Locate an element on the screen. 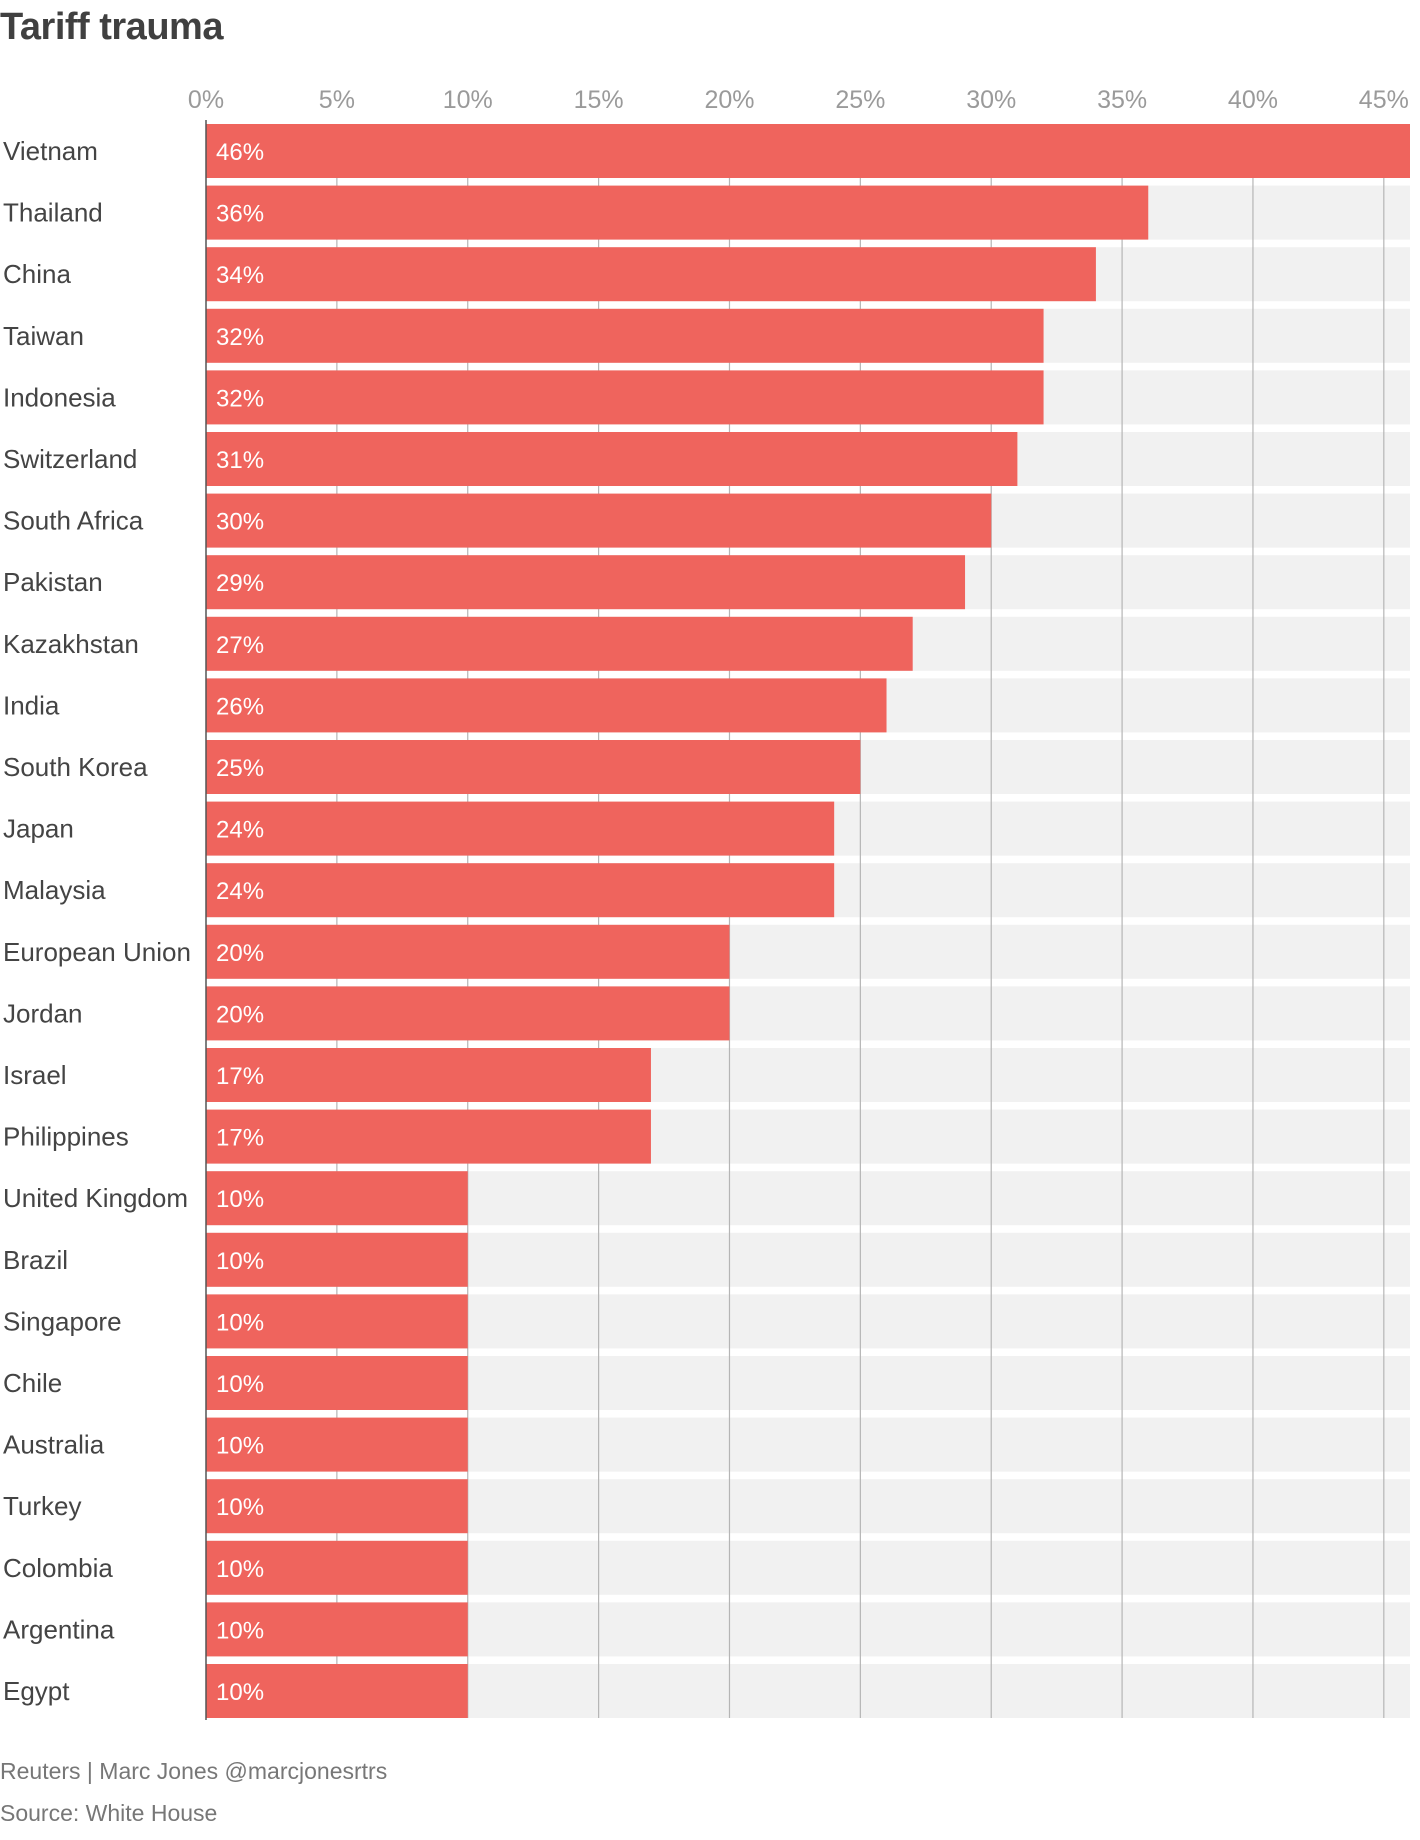 This screenshot has width=1420, height=1840. category-label: Pakistan is located at coordinates (53, 582).